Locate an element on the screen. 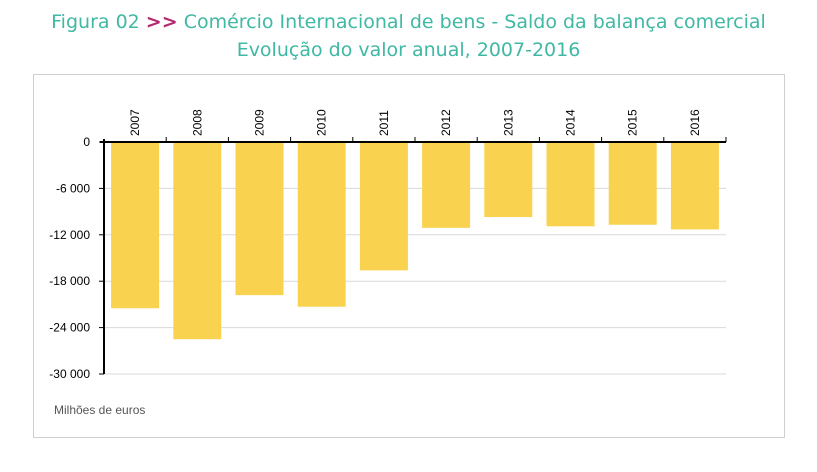 This screenshot has width=817, height=472. x-tick-label-2008: 2008 is located at coordinates (197, 122).